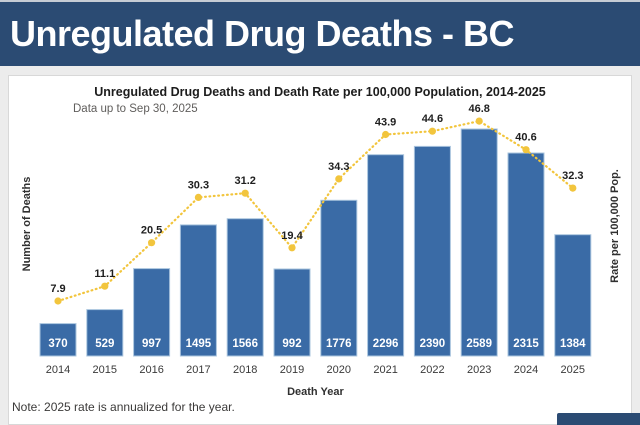 The height and width of the screenshot is (425, 640). I want to click on x-tick-2018: 2018, so click(245, 370).